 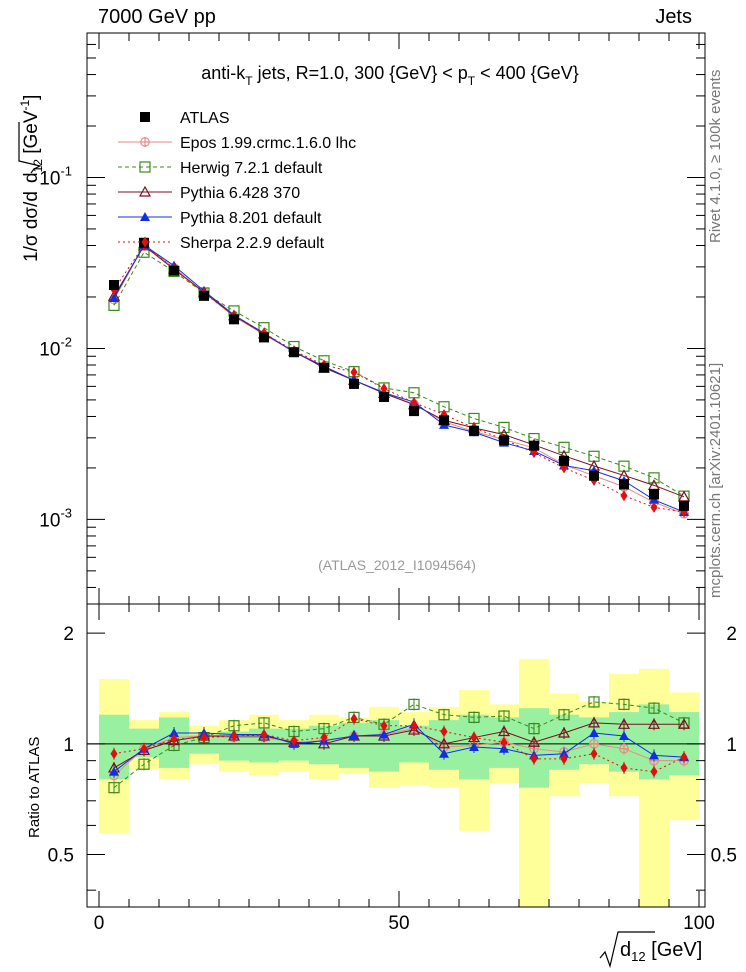 What do you see at coordinates (157, 17) in the screenshot?
I see `header-left: 7000 GeV pp` at bounding box center [157, 17].